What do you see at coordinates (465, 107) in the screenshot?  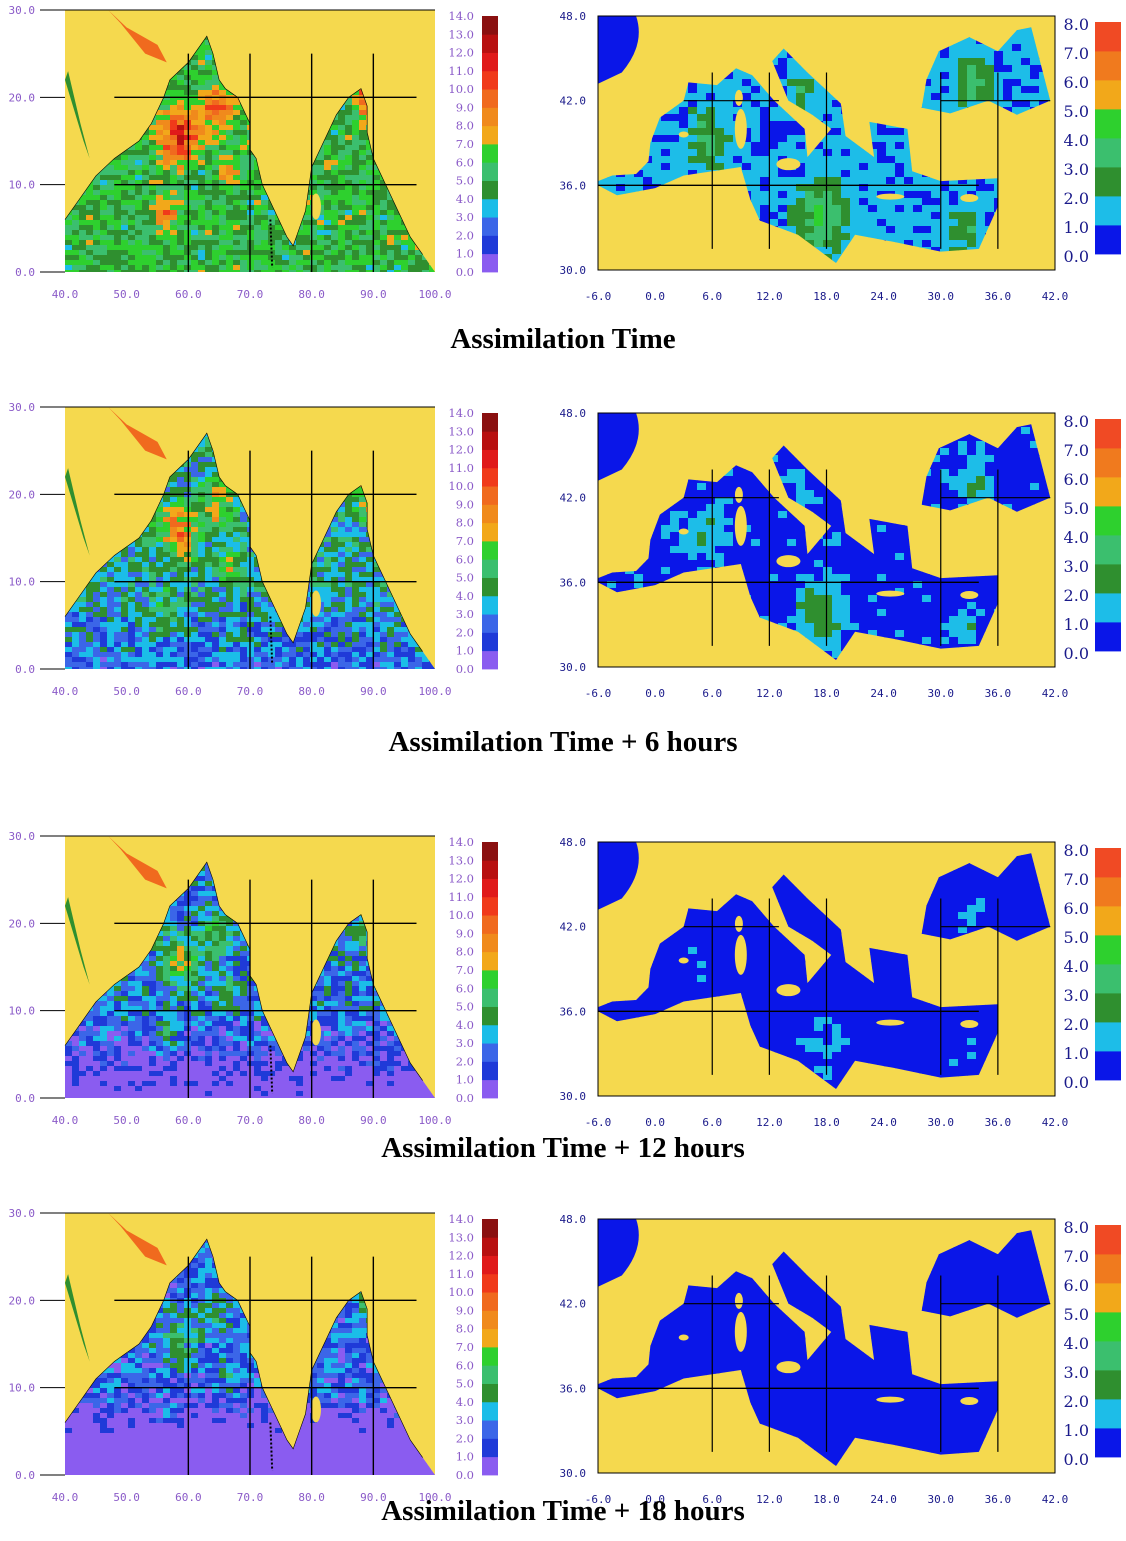 I see `colorbar-label: 9.0` at bounding box center [465, 107].